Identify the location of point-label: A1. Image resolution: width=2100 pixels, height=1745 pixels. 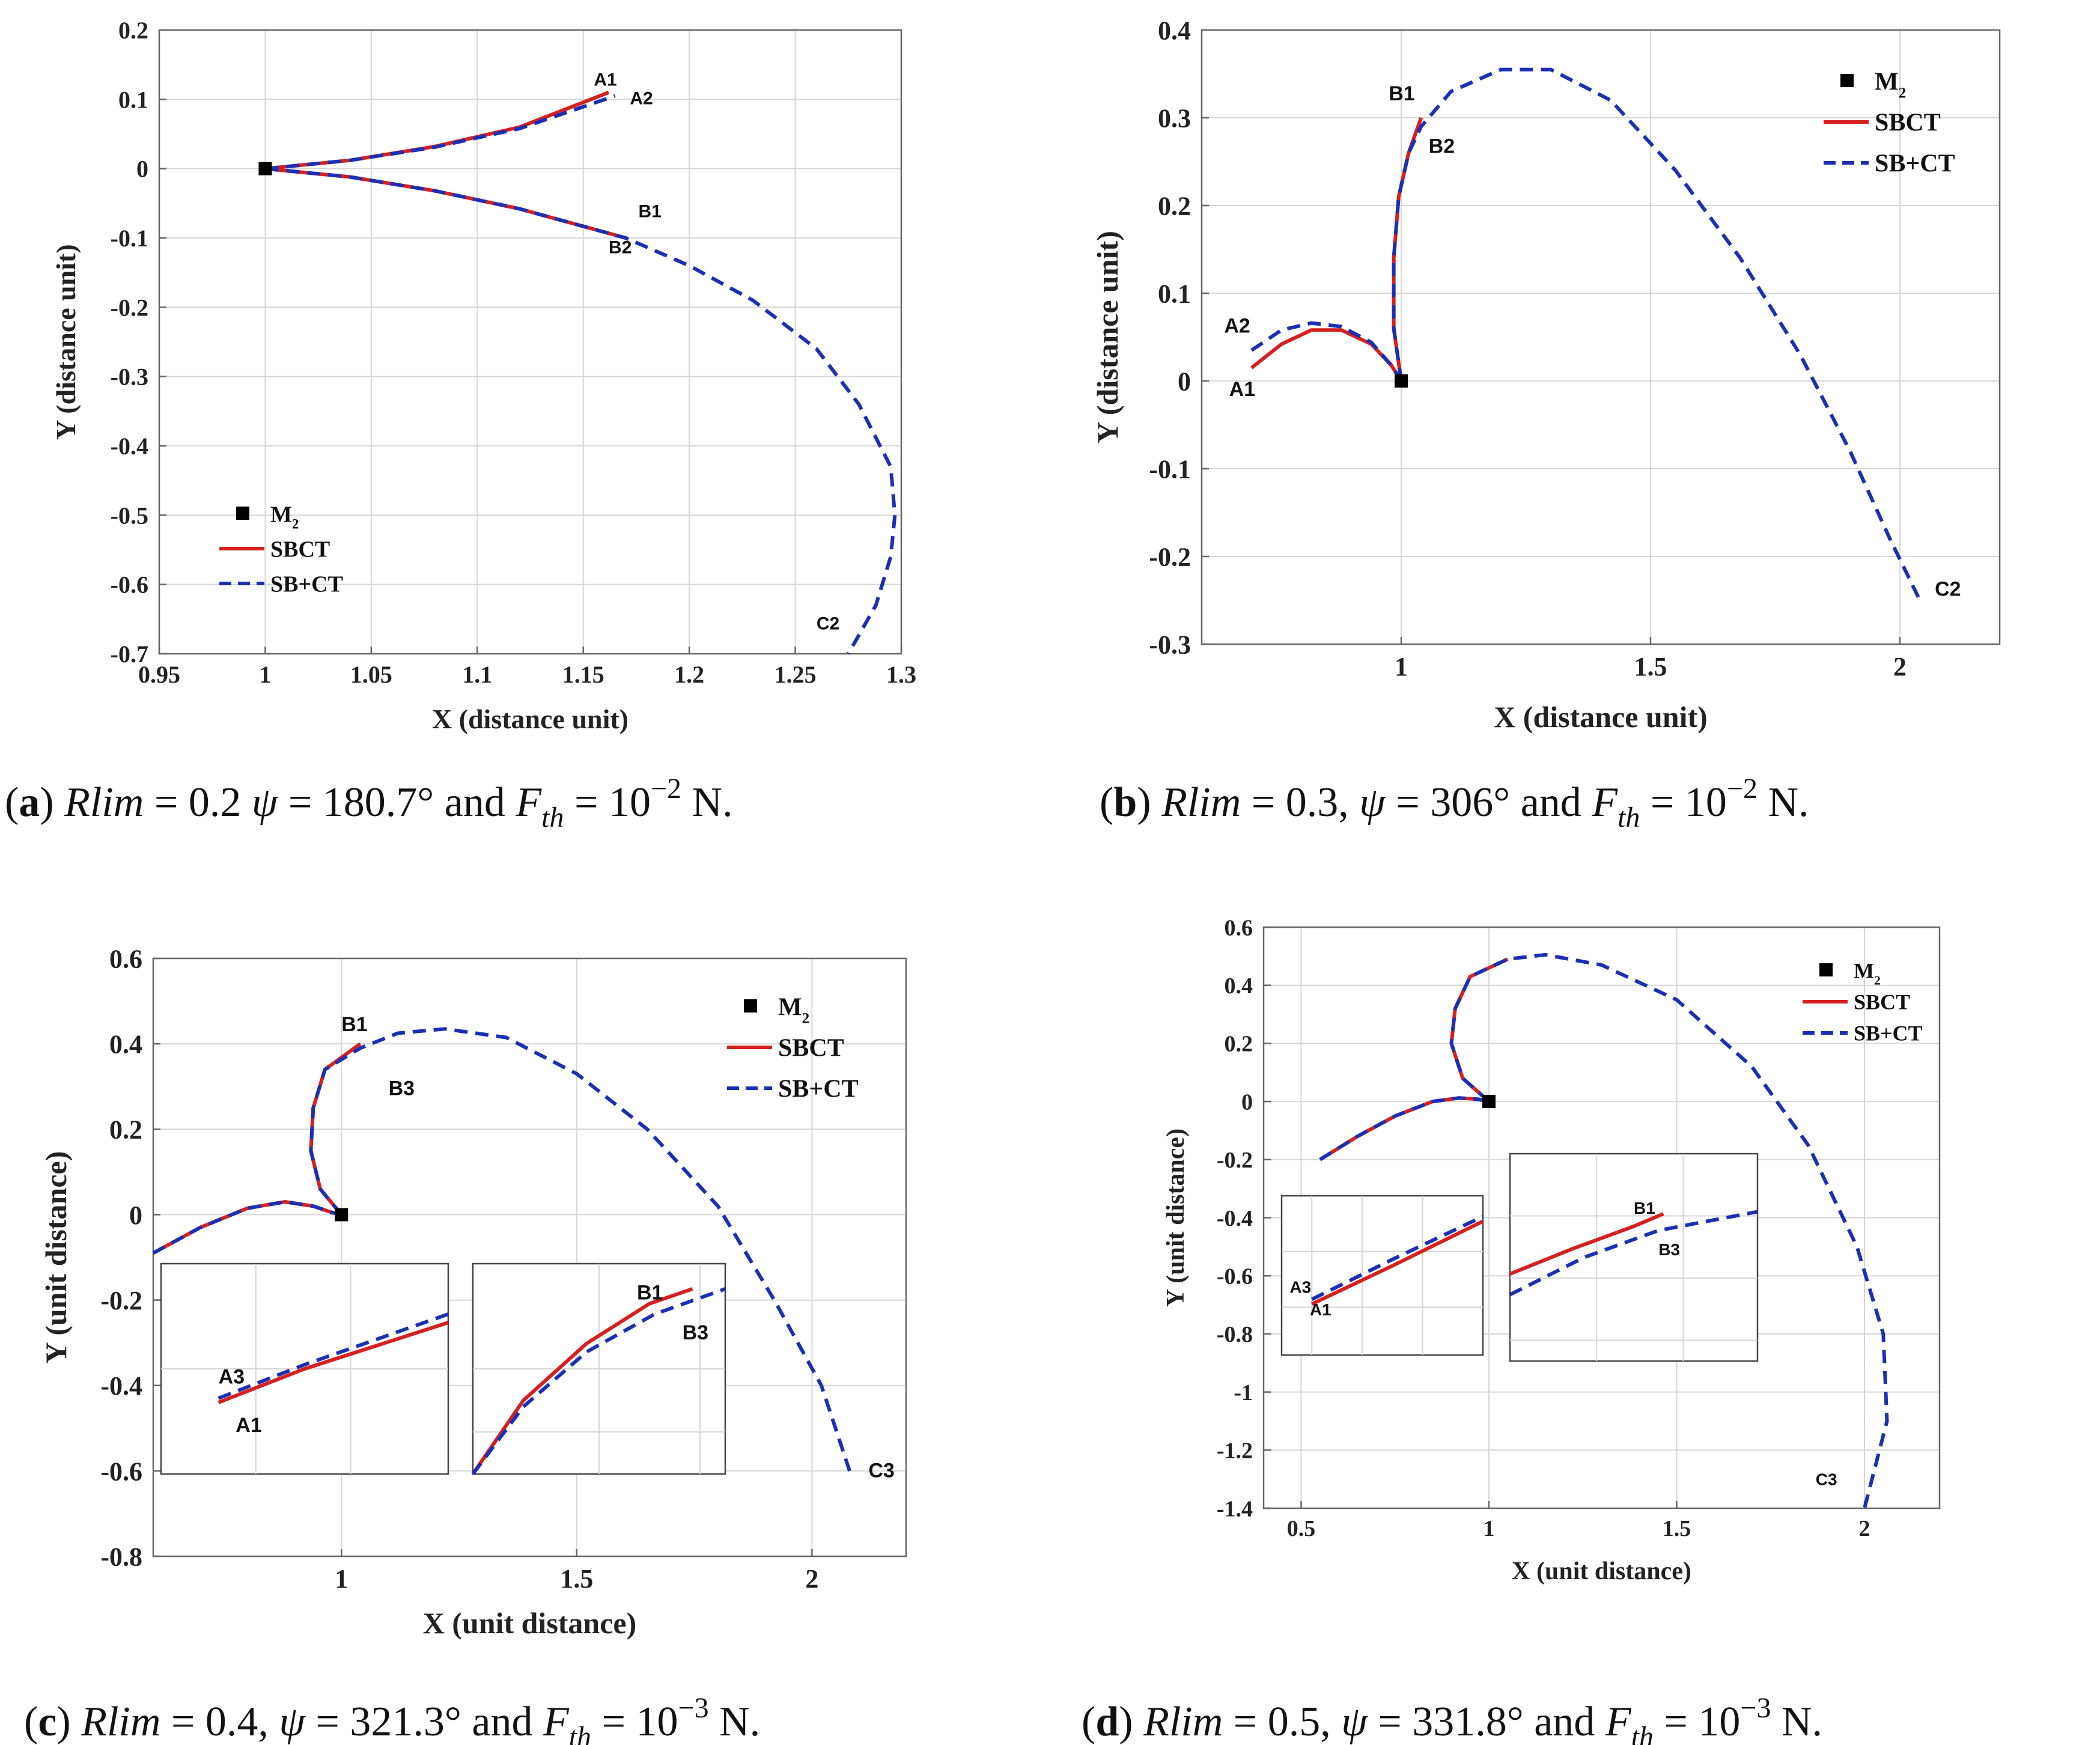
(605, 80).